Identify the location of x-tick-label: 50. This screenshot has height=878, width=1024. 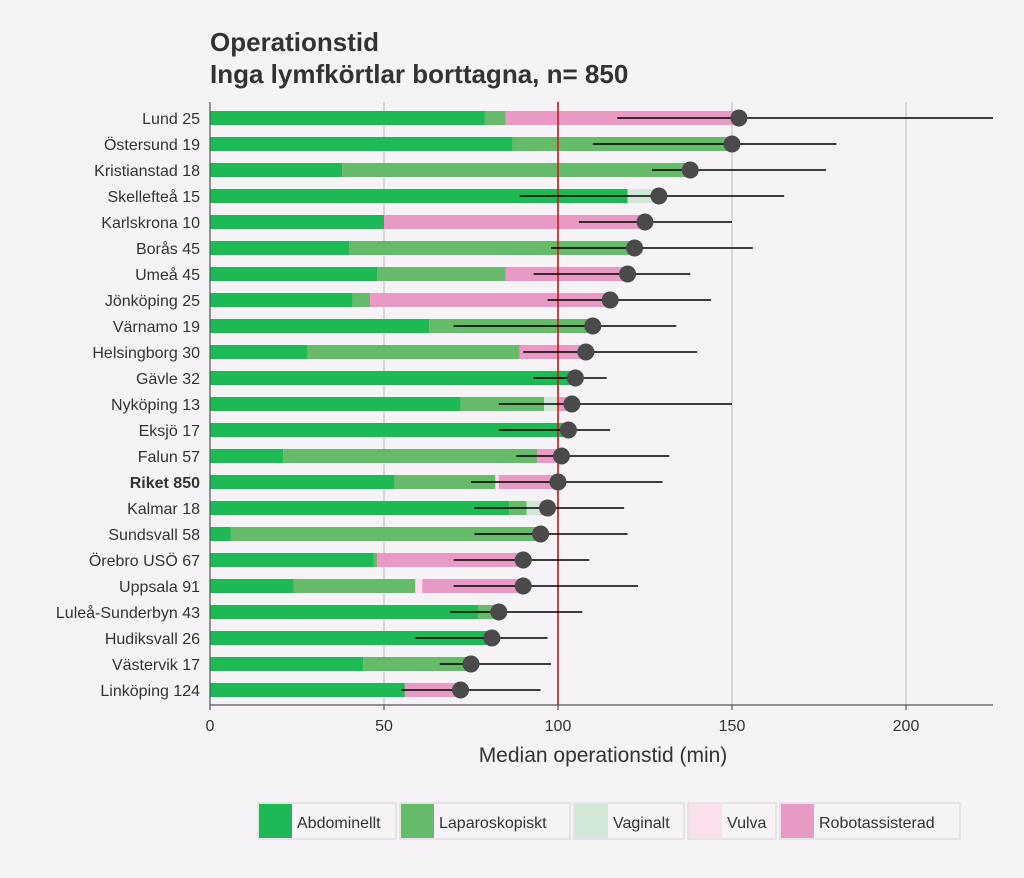
(384, 726).